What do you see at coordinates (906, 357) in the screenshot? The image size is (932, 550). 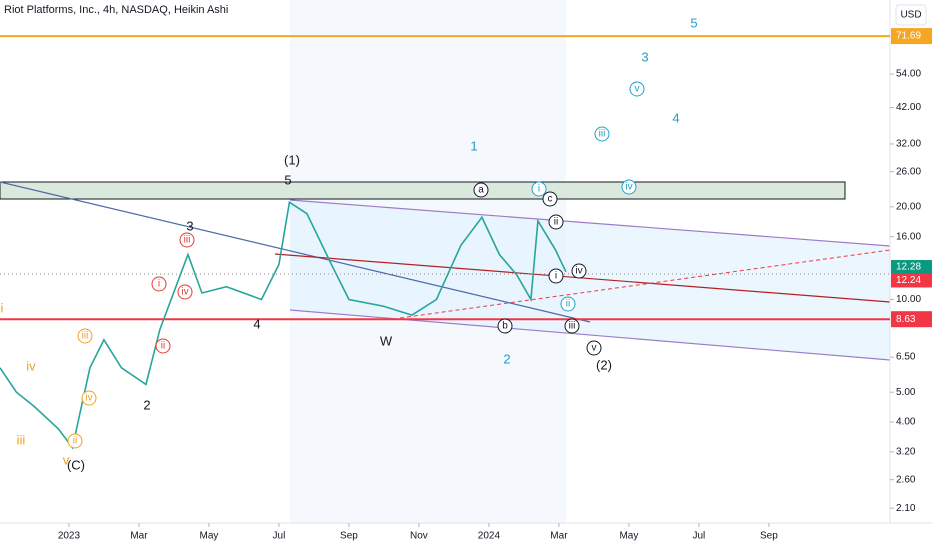 I see `y-tick-label: 6.50` at bounding box center [906, 357].